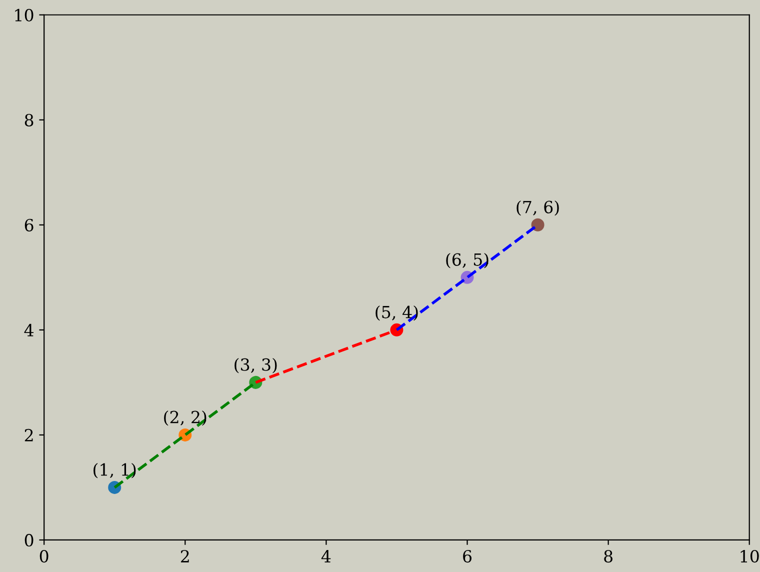 The image size is (760, 572). What do you see at coordinates (28, 435) in the screenshot?
I see `y-tick-label: 2` at bounding box center [28, 435].